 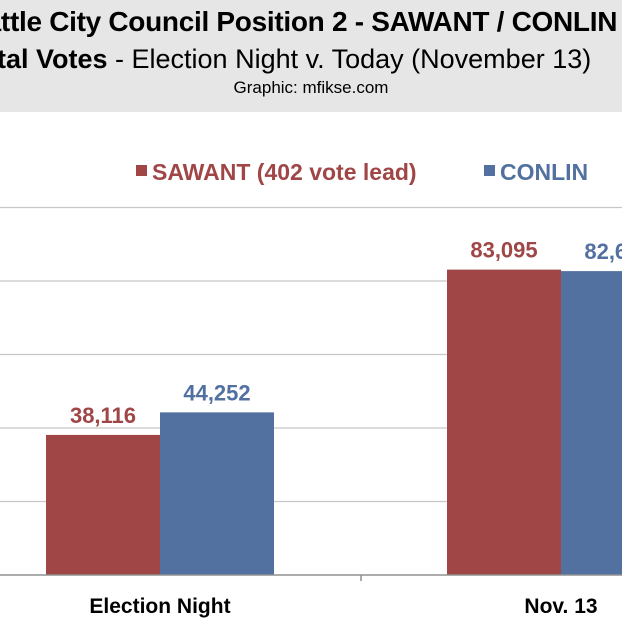 What do you see at coordinates (603, 251) in the screenshot?
I see `data-label: 82,693` at bounding box center [603, 251].